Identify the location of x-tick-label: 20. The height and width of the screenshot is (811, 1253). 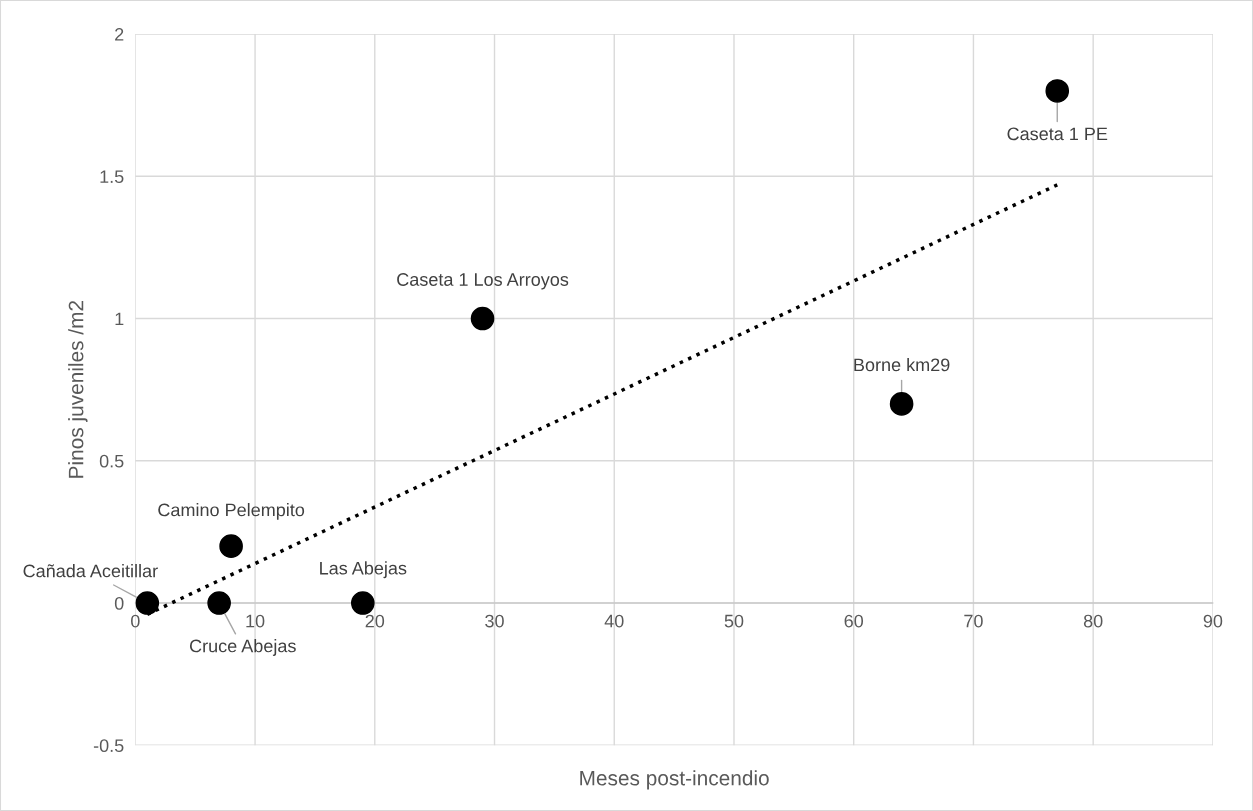
(375, 621).